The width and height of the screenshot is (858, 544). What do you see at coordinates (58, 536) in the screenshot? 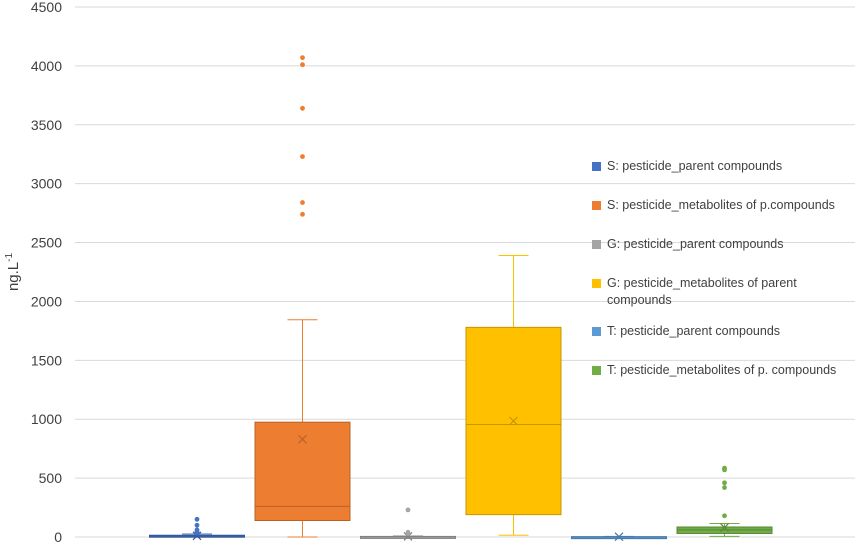
I see `y-tick-label: 0` at bounding box center [58, 536].